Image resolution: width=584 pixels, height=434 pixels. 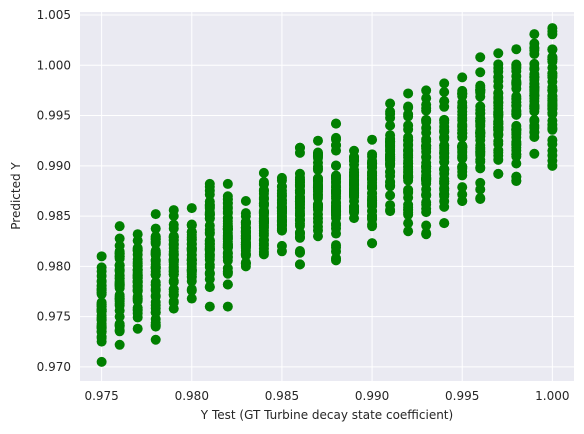 What do you see at coordinates (54, 166) in the screenshot?
I see `y-tick-label: 0.990` at bounding box center [54, 166].